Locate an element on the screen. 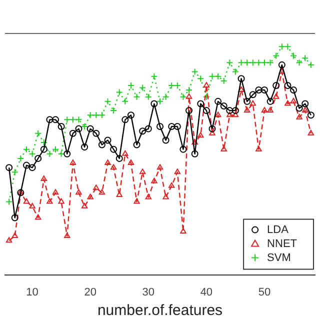  x-tick-label: 10 is located at coordinates (32, 292).